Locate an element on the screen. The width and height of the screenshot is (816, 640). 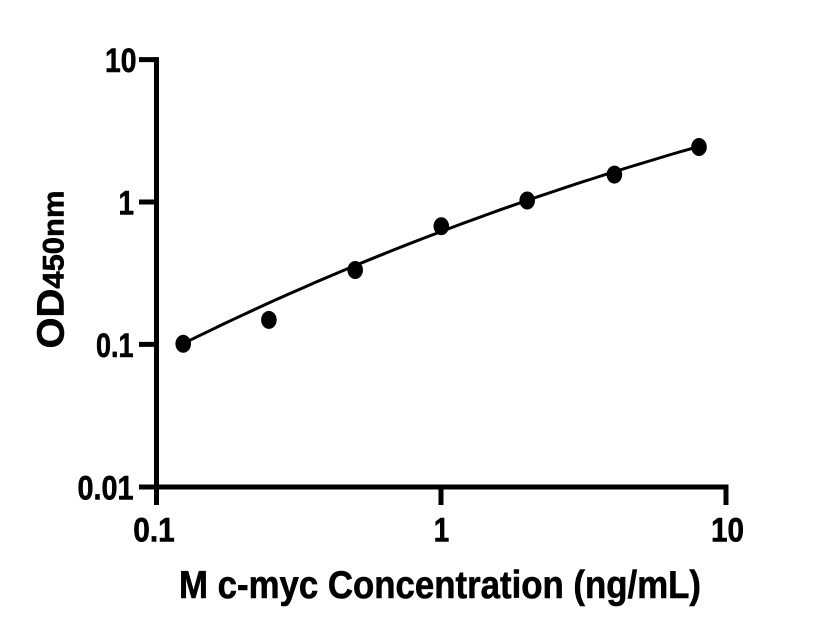
svg-text: M c-myc Concentration (ng/mL) is located at coordinates (440, 585).